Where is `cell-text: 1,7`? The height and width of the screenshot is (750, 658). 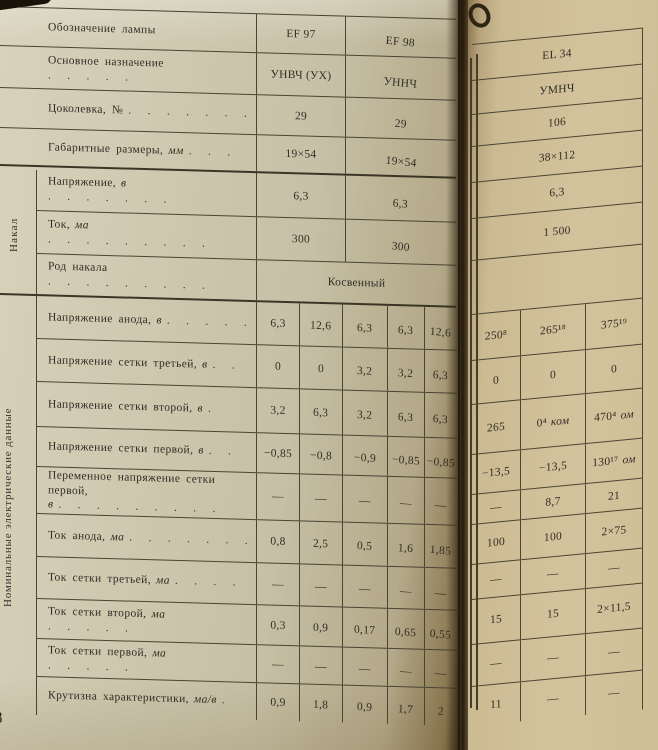
cell-text: 1,7 is located at coordinates (405, 709).